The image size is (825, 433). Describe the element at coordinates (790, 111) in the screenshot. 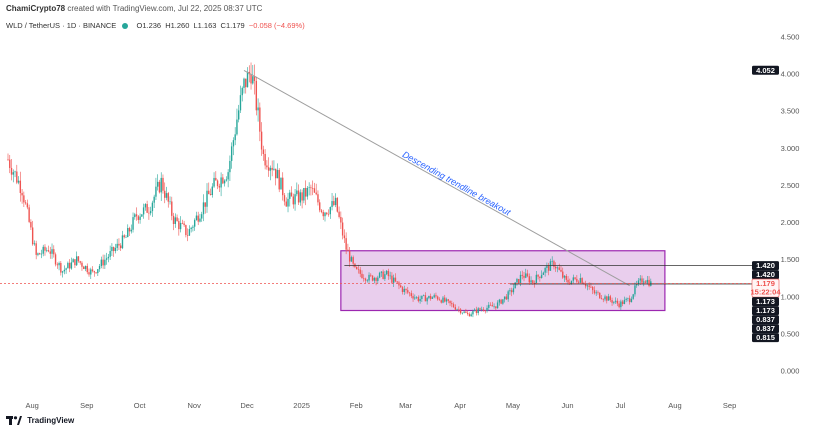

I see `y-tick-label: 3.500` at that location.